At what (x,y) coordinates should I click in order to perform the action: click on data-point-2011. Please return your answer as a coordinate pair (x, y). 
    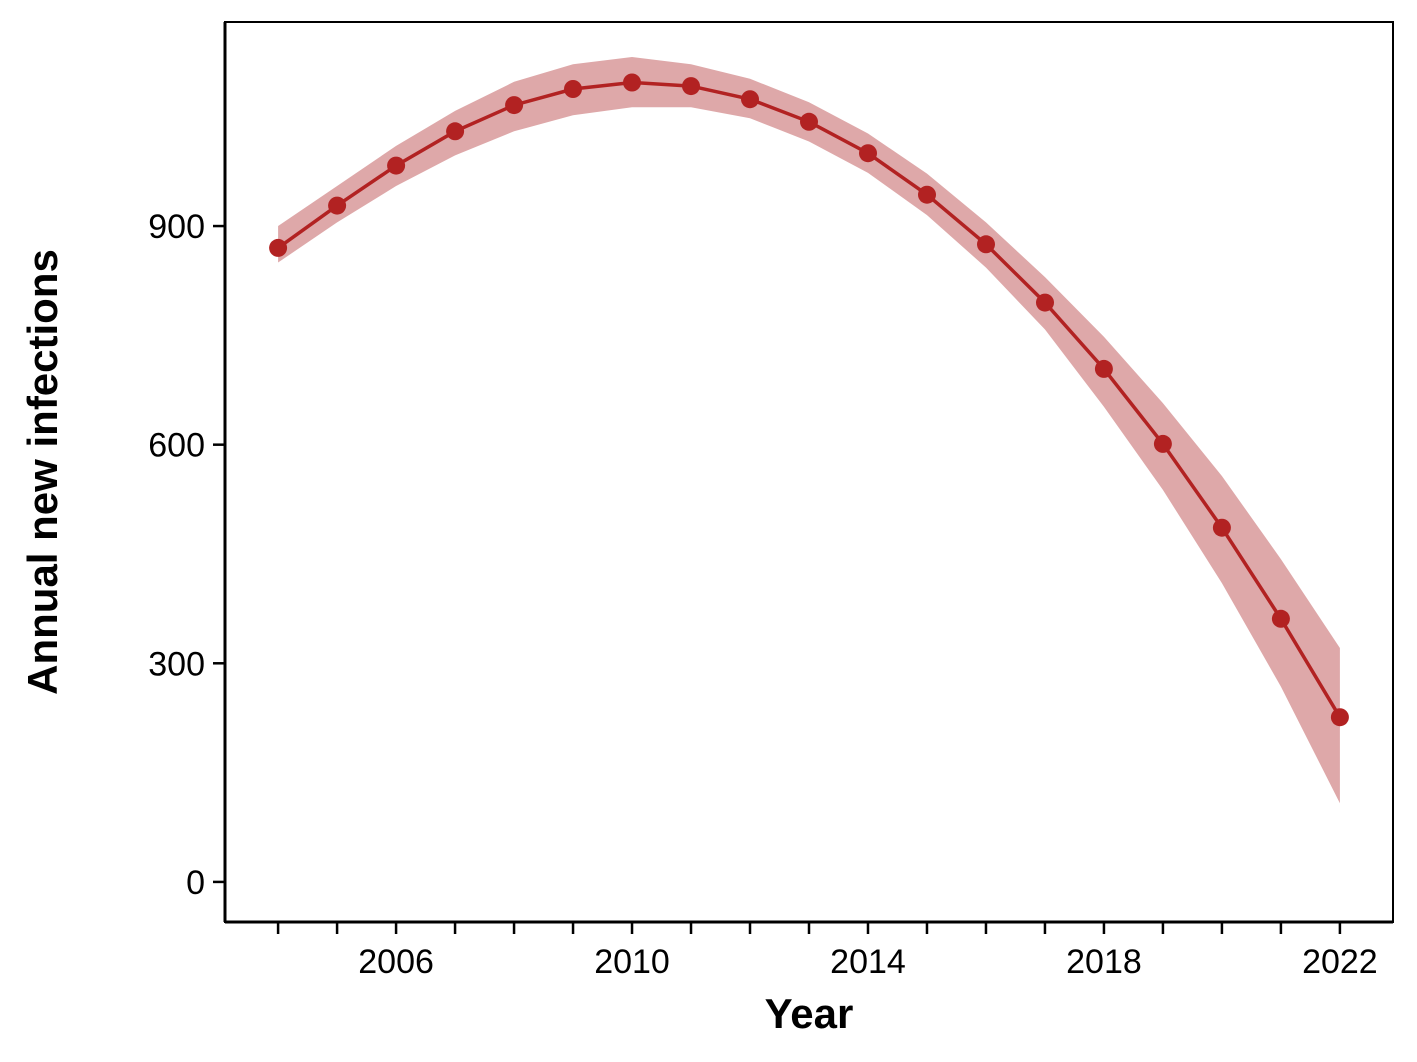
    Looking at the image, I should click on (691, 86).